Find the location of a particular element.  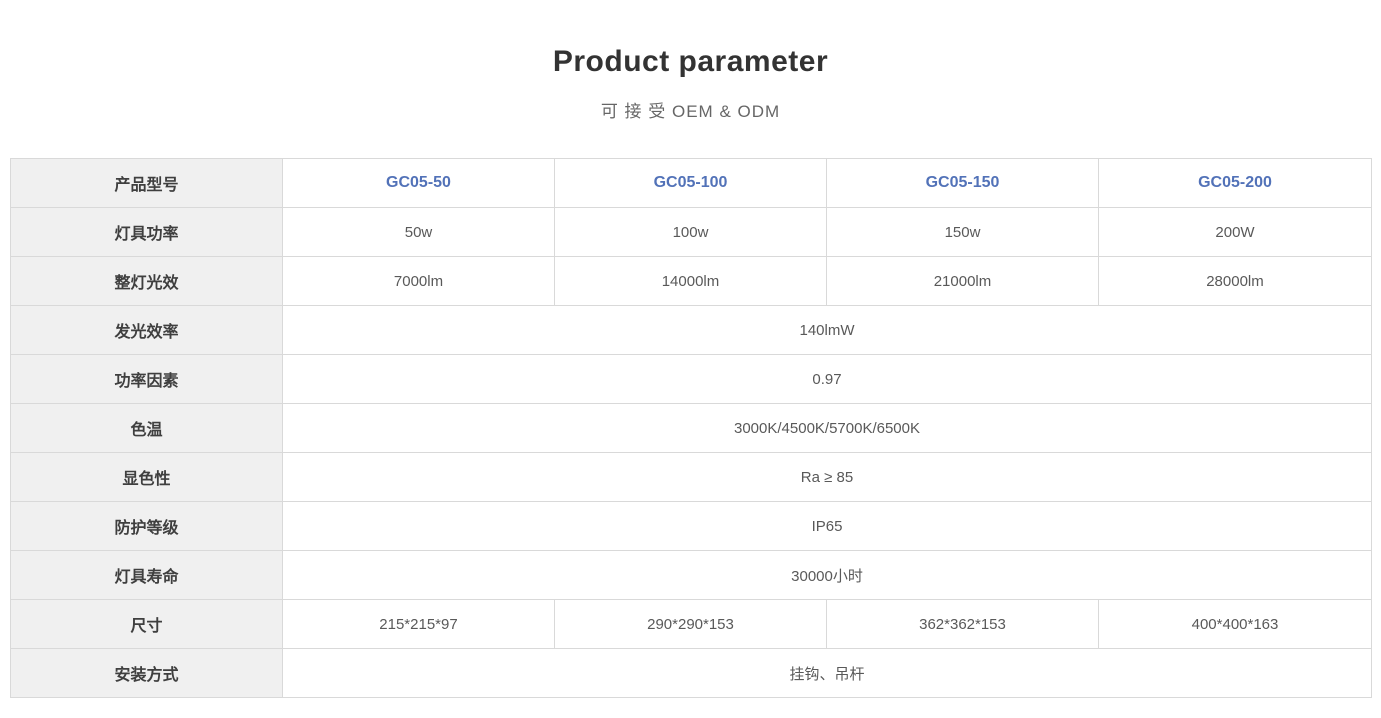

model-cell: GC05-100 is located at coordinates (690, 183).